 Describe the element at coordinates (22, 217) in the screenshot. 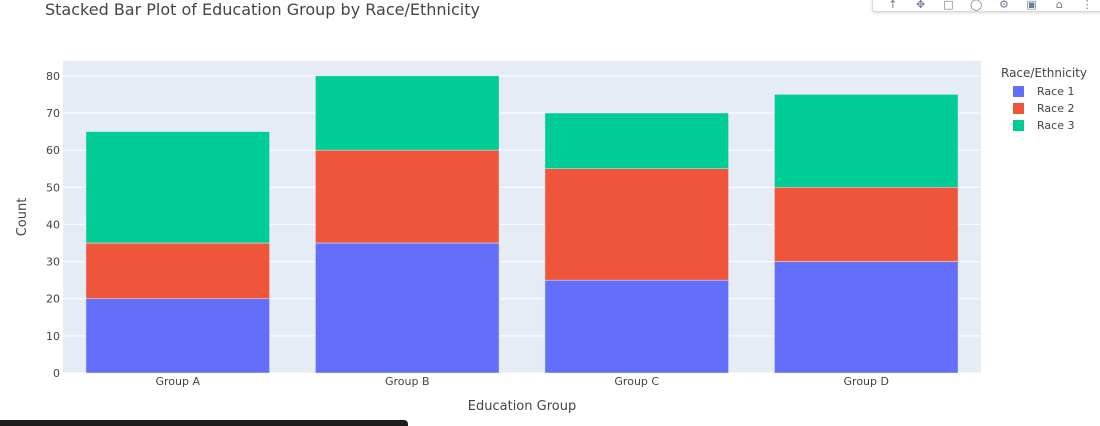

I see `y-axis-title: Count` at that location.